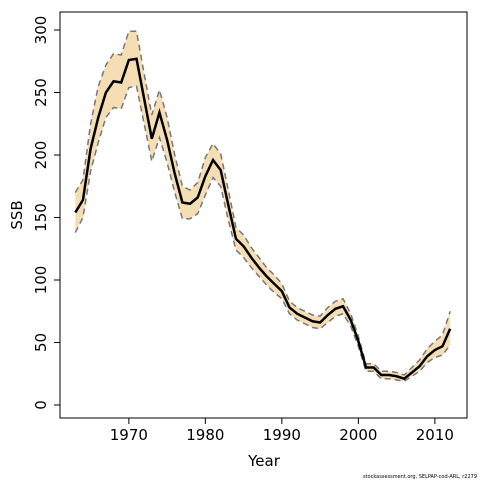 This screenshot has width=480, height=484. Describe the element at coordinates (41, 217) in the screenshot. I see `y-tick-label: 150` at that location.